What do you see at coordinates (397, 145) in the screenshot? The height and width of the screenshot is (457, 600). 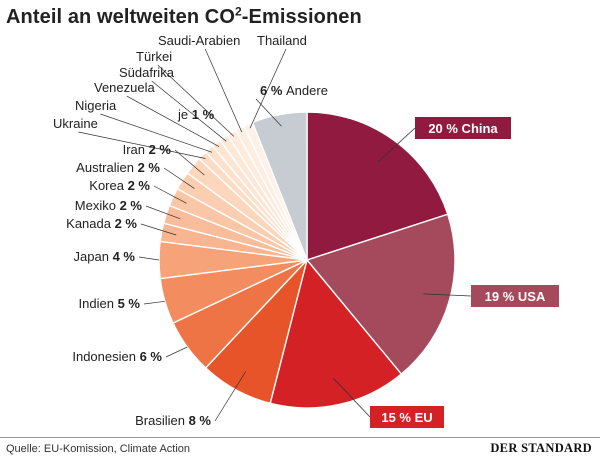 I see `leader-line-china` at bounding box center [397, 145].